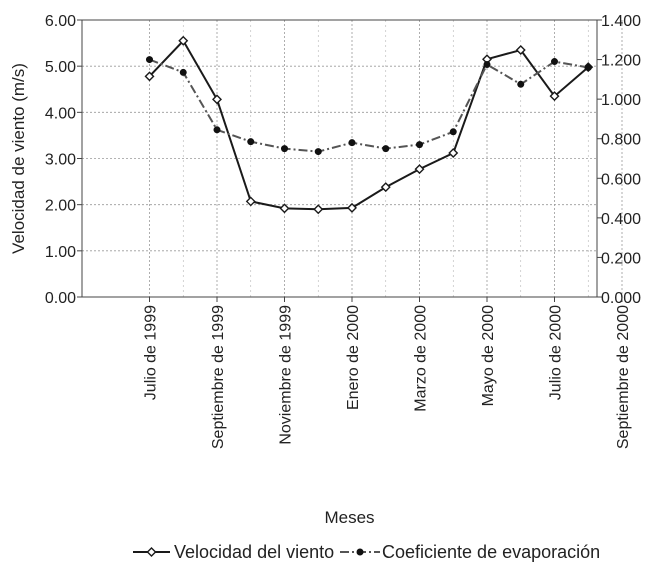  What do you see at coordinates (491, 552) in the screenshot?
I see `legend-label-coeficiente: Coeficiente de evaporación` at bounding box center [491, 552].